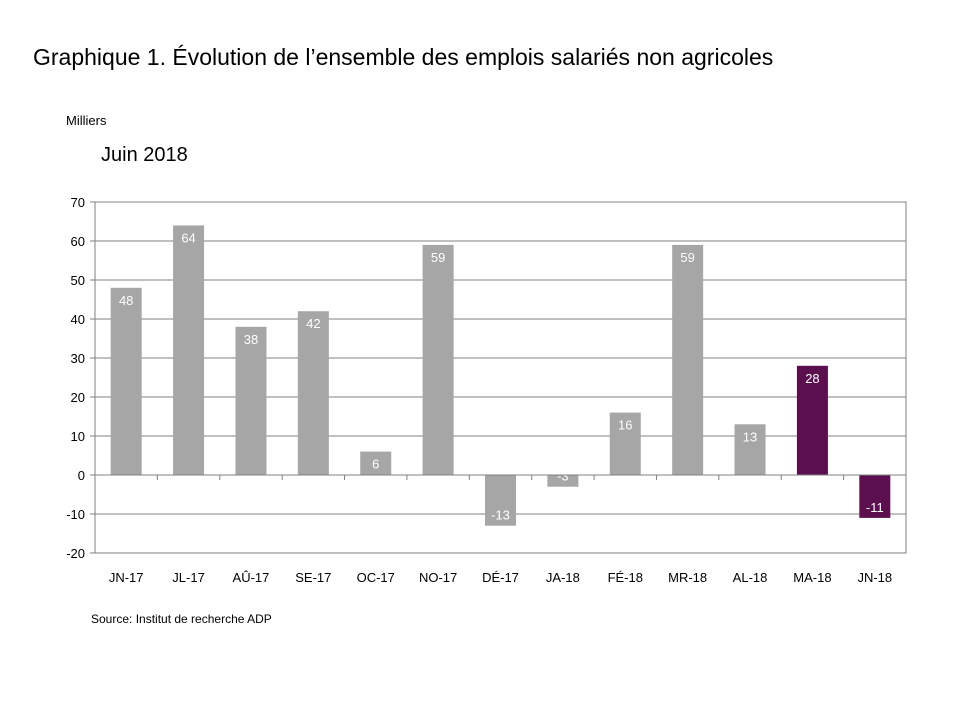  Describe the element at coordinates (126, 577) in the screenshot. I see `x-tick-label: JN-17` at that location.